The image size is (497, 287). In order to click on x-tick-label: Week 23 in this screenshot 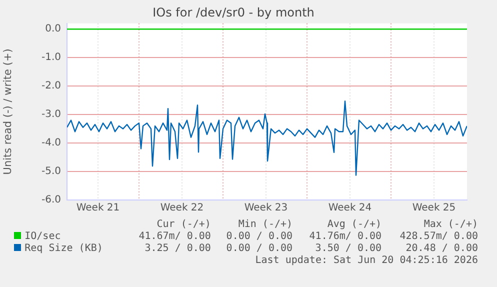, I will do `click(266, 208)`.